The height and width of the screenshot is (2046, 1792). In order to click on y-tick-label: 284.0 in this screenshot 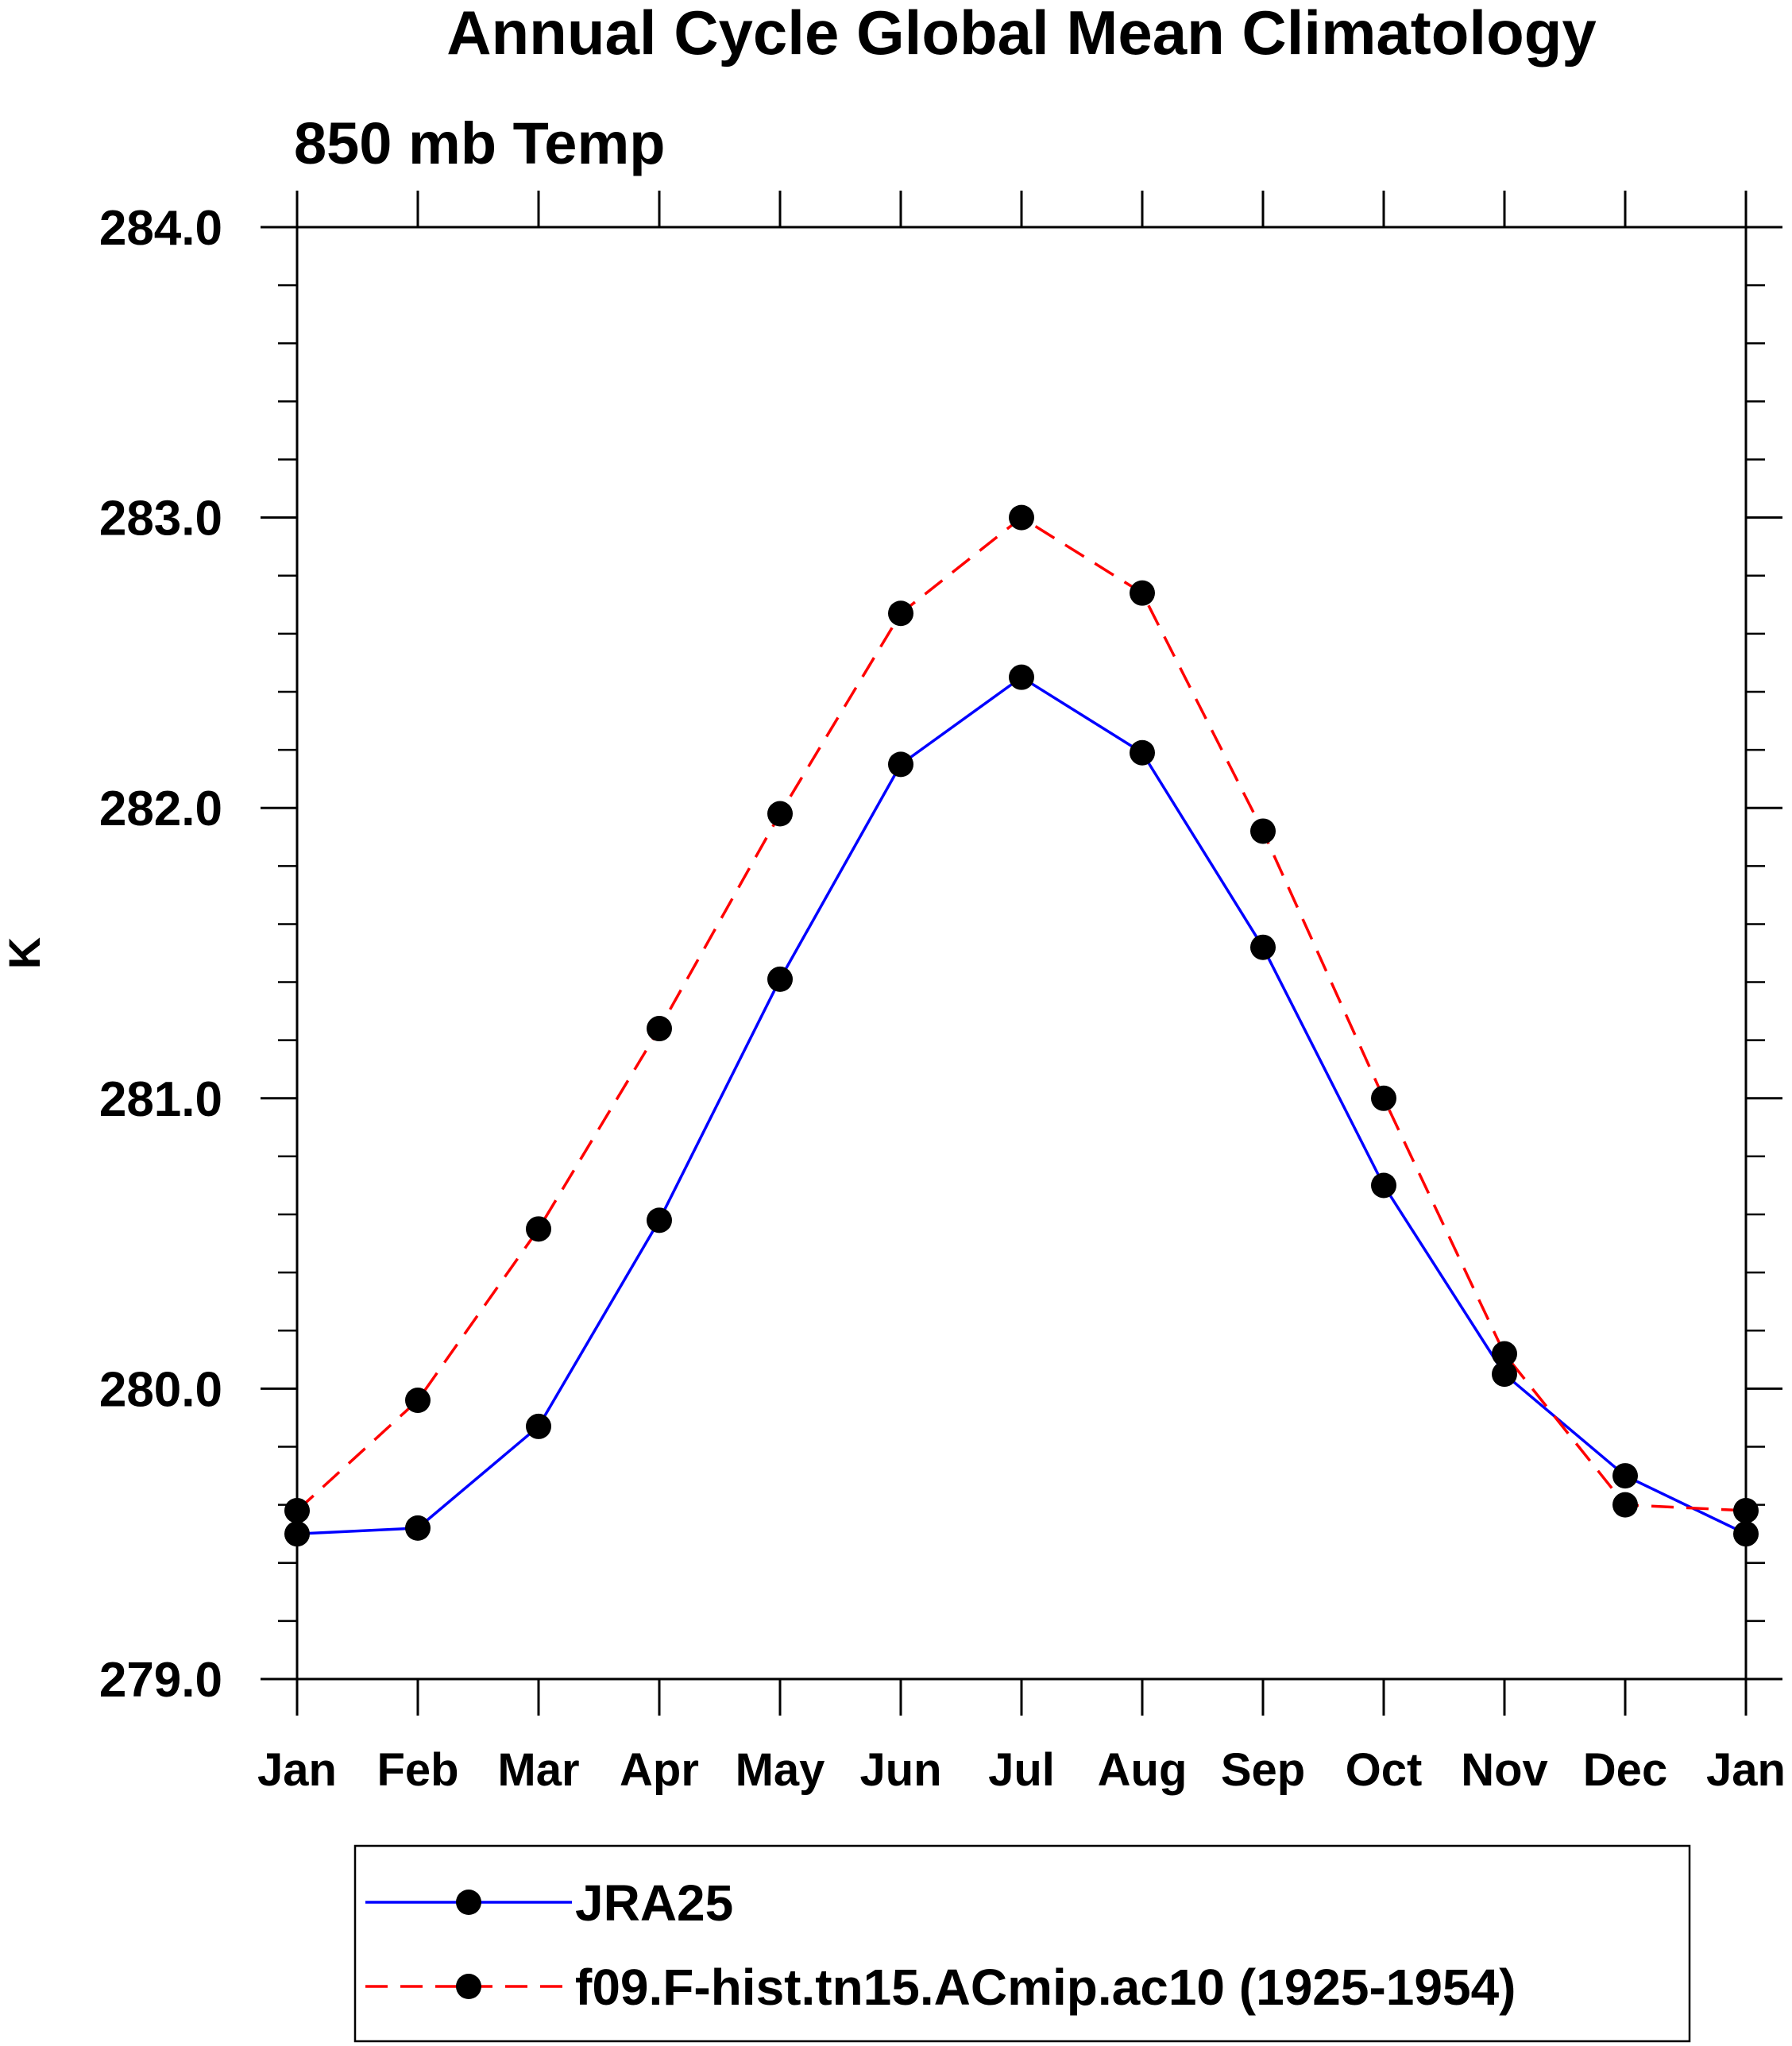, I will do `click(160, 228)`.